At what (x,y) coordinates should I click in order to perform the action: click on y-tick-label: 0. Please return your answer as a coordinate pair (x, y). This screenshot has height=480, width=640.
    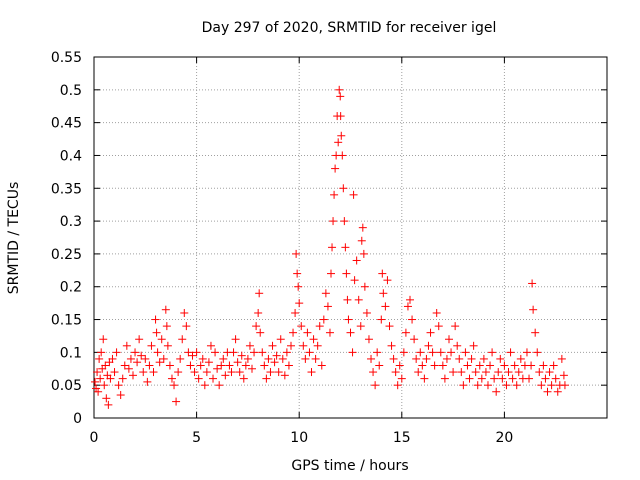
    Looking at the image, I should click on (77, 419).